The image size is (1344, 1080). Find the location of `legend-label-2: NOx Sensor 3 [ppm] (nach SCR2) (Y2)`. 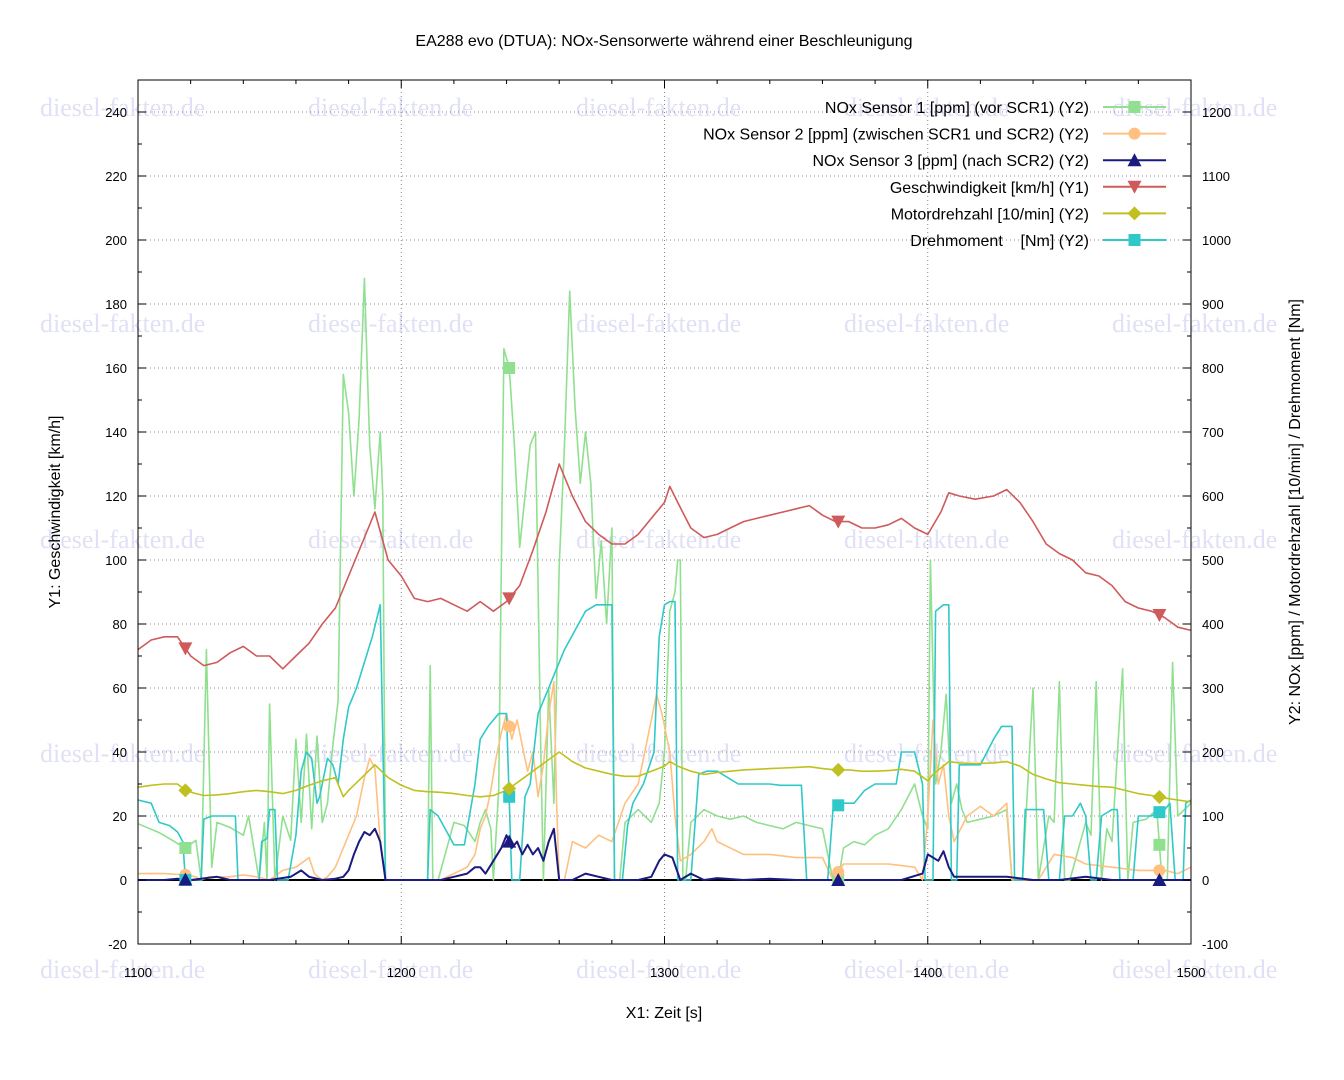

legend-label-2: NOx Sensor 3 [ppm] (nach SCR2) (Y2) is located at coordinates (950, 161).